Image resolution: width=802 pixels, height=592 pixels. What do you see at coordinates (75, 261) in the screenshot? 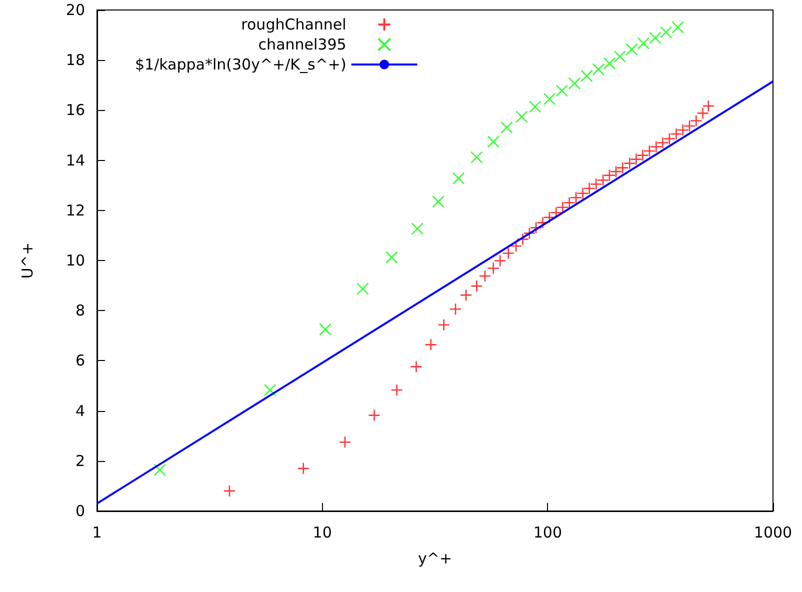
I see `y-tick-label: 10` at bounding box center [75, 261].